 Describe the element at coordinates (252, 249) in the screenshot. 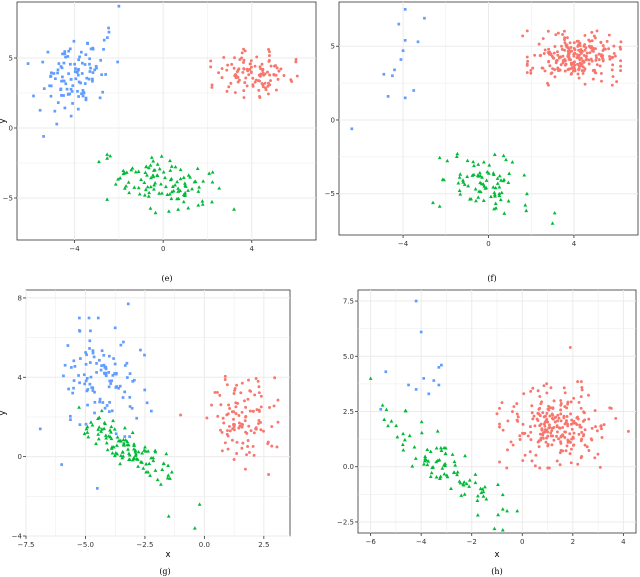

I see `x-tick-label: 4` at that location.